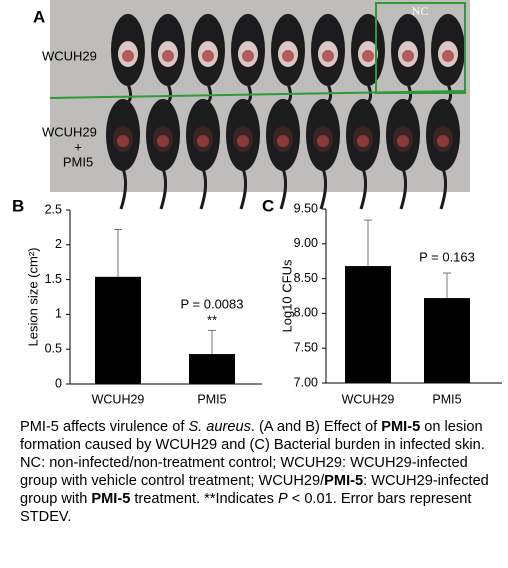 The image size is (508, 568). What do you see at coordinates (286, 295) in the screenshot?
I see `y-axis-label: Log10 CFUs` at bounding box center [286, 295].